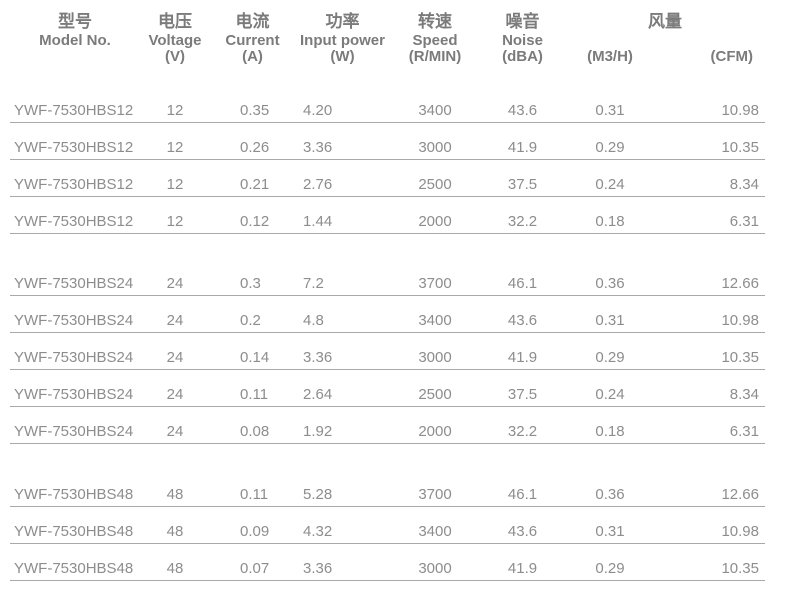 Image resolution: width=798 pixels, height=589 pixels. I want to click on header-current-en: Current, so click(252, 41).